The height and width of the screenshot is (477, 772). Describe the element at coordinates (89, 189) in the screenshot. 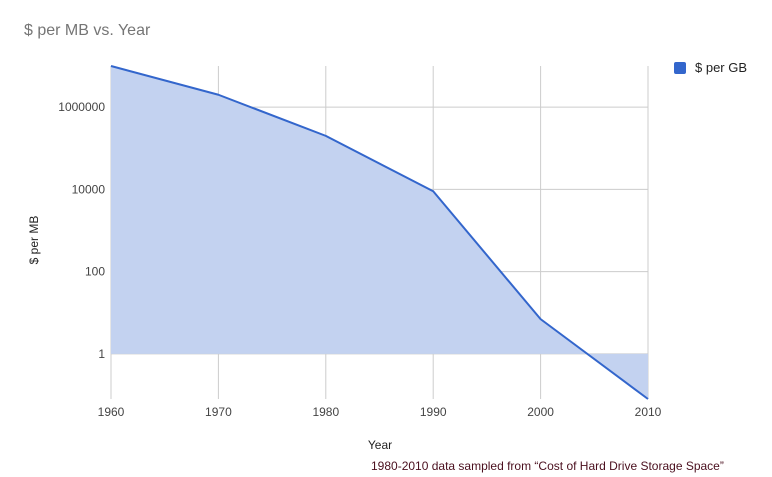

I see `y-tick-label: 10000` at that location.